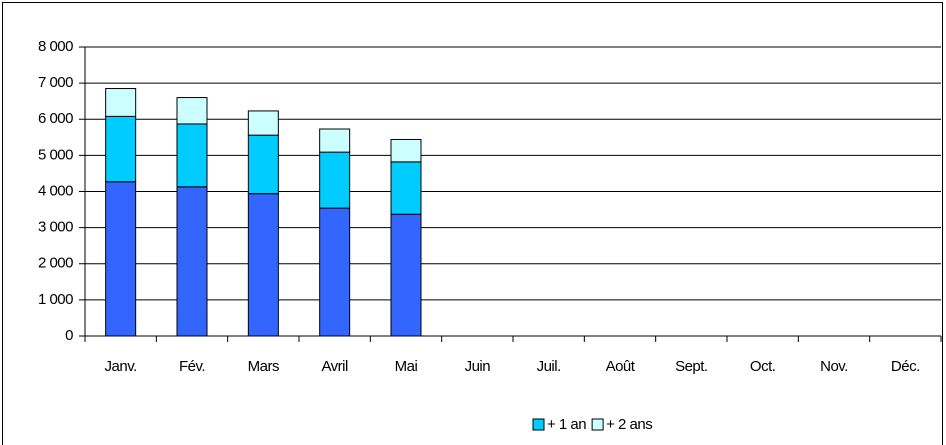  Describe the element at coordinates (334, 366) in the screenshot. I see `x-tick-label: Avril` at that location.